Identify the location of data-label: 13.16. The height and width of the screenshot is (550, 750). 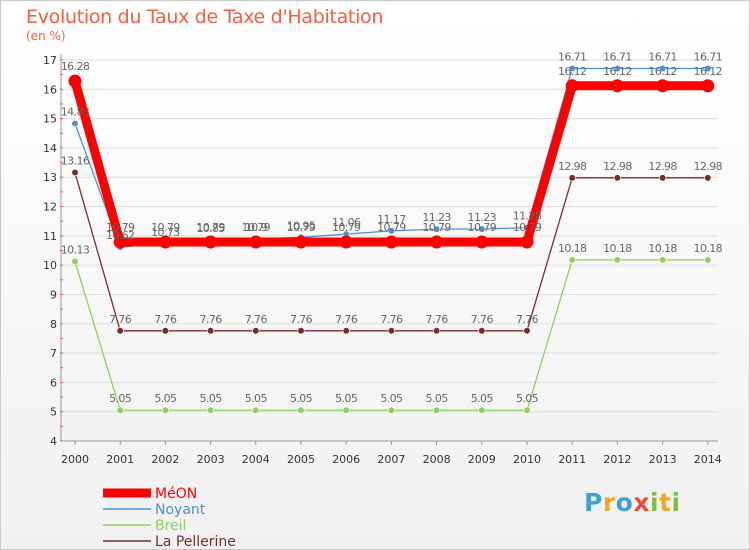
(75, 161).